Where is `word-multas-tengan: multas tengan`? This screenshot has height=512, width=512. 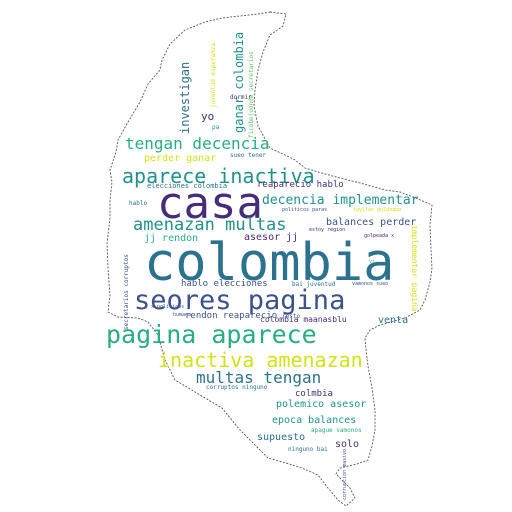 word-multas-tengan: multas tengan is located at coordinates (259, 377).